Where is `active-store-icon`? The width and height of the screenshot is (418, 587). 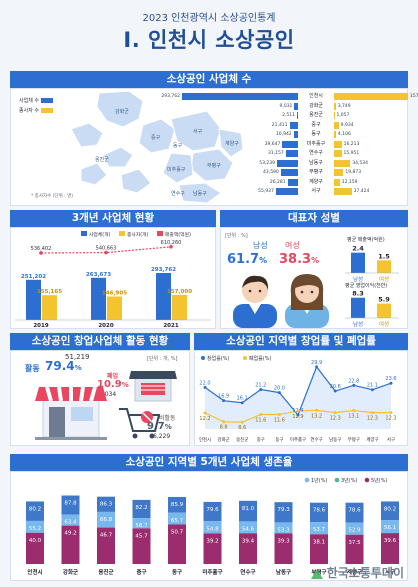
active-store-icon is located at coordinates (71, 413).